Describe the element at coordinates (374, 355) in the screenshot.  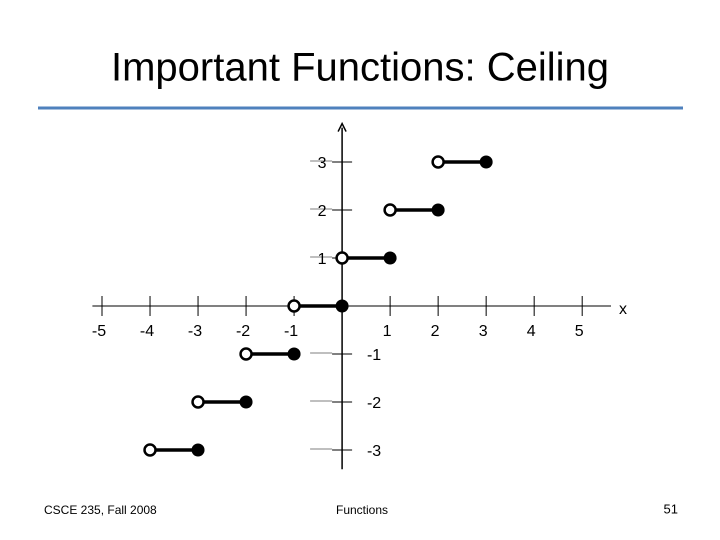
I see `y-tick-label: -1` at that location.